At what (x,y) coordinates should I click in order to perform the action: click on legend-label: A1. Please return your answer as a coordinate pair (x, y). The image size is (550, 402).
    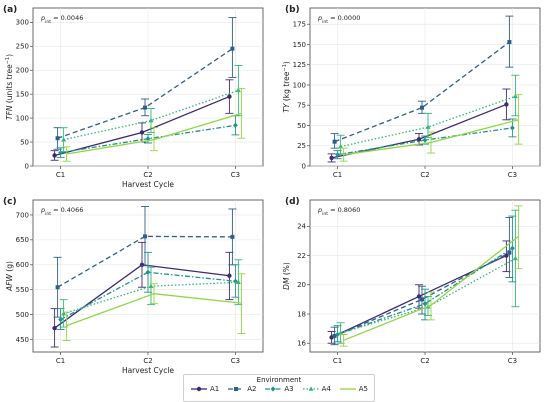
    Looking at the image, I should click on (215, 389).